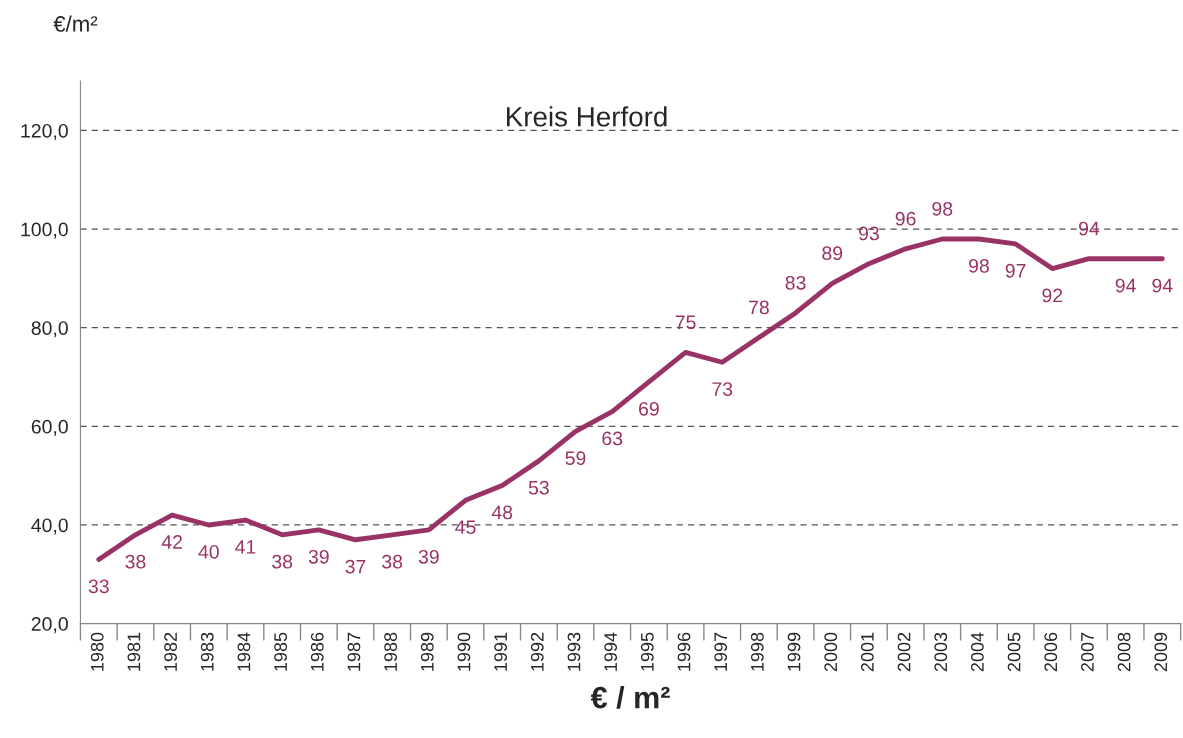 The image size is (1183, 738). I want to click on x-tick-label: 1984, so click(244, 651).